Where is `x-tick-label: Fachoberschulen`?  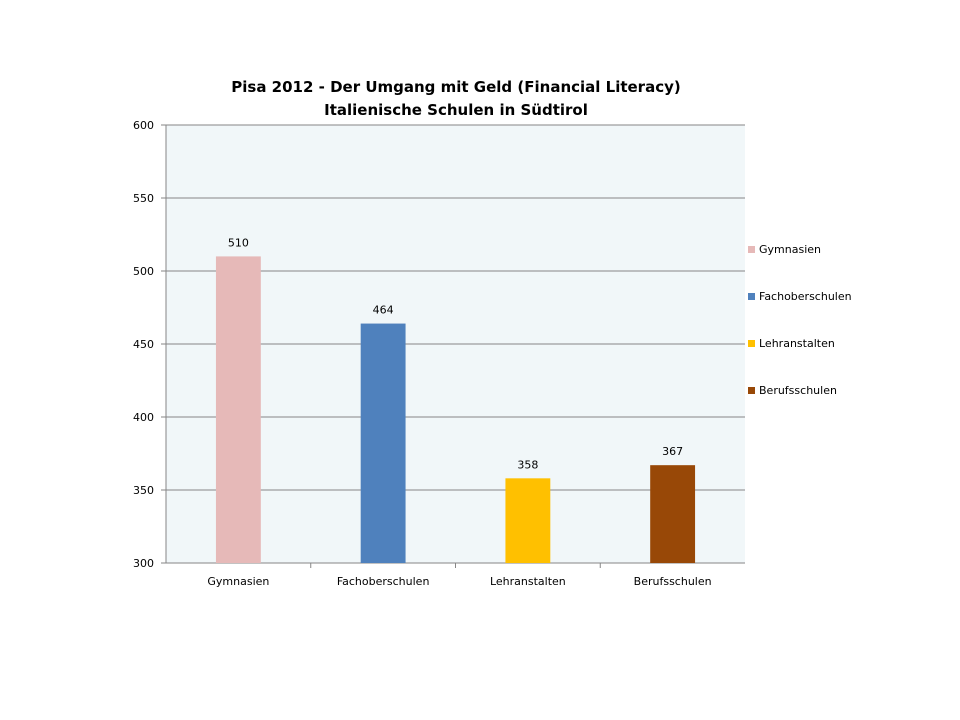
x-tick-label: Fachoberschulen is located at coordinates (383, 581).